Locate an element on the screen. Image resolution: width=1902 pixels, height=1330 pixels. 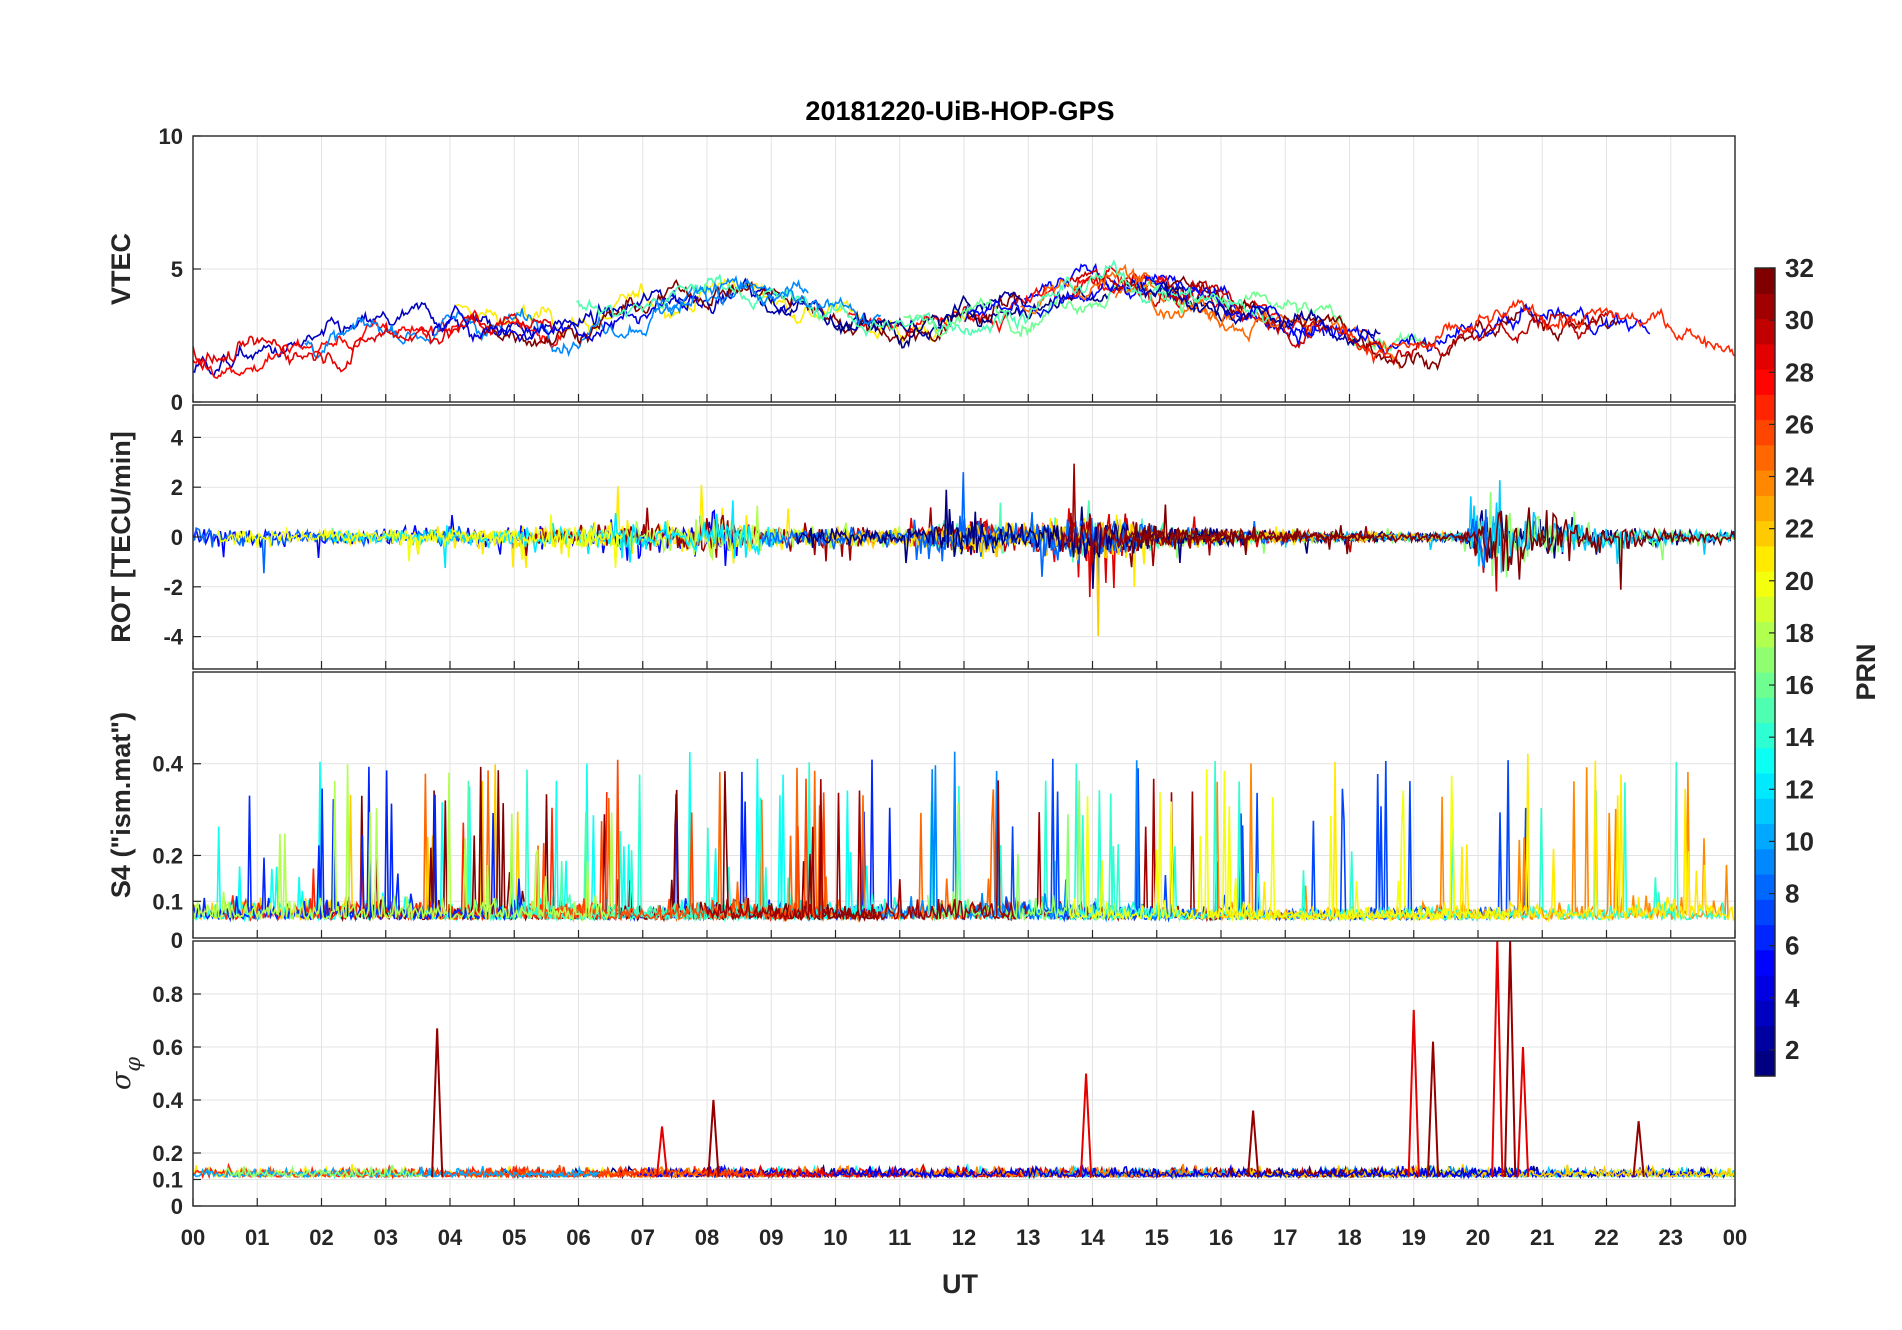
y-tick-label-s4: 0.4 is located at coordinates (167, 764).